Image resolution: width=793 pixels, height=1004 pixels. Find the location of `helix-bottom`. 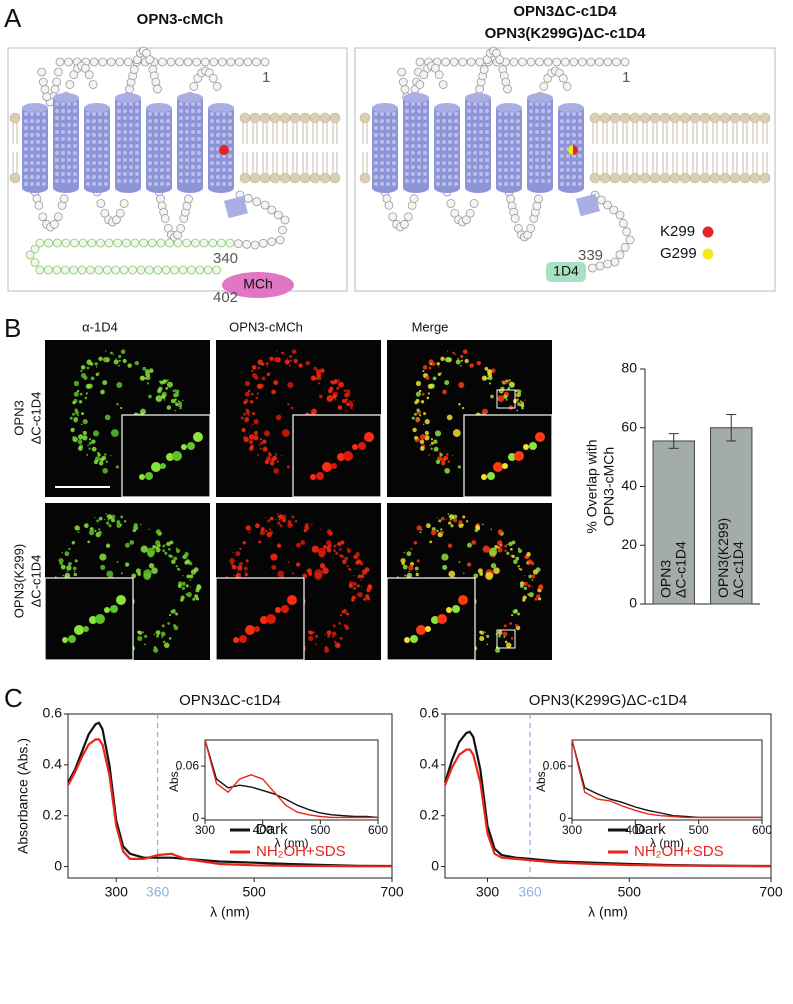

helix-bottom is located at coordinates (385, 188).